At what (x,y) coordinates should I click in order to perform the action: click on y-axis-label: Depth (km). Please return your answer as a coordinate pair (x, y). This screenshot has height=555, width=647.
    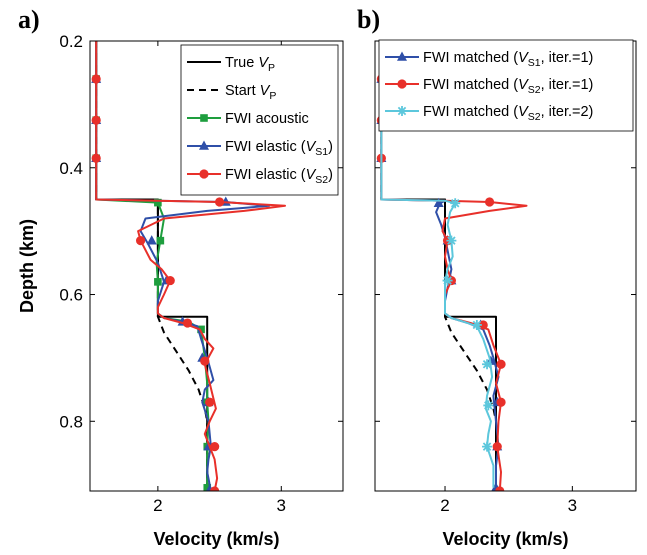
    Looking at the image, I should click on (27, 266).